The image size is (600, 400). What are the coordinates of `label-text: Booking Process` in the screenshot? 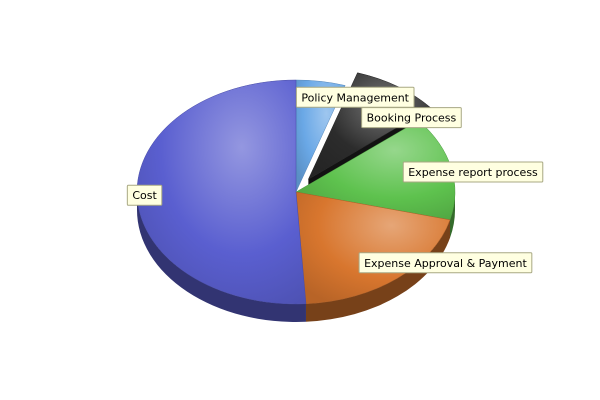 It's located at (412, 118).